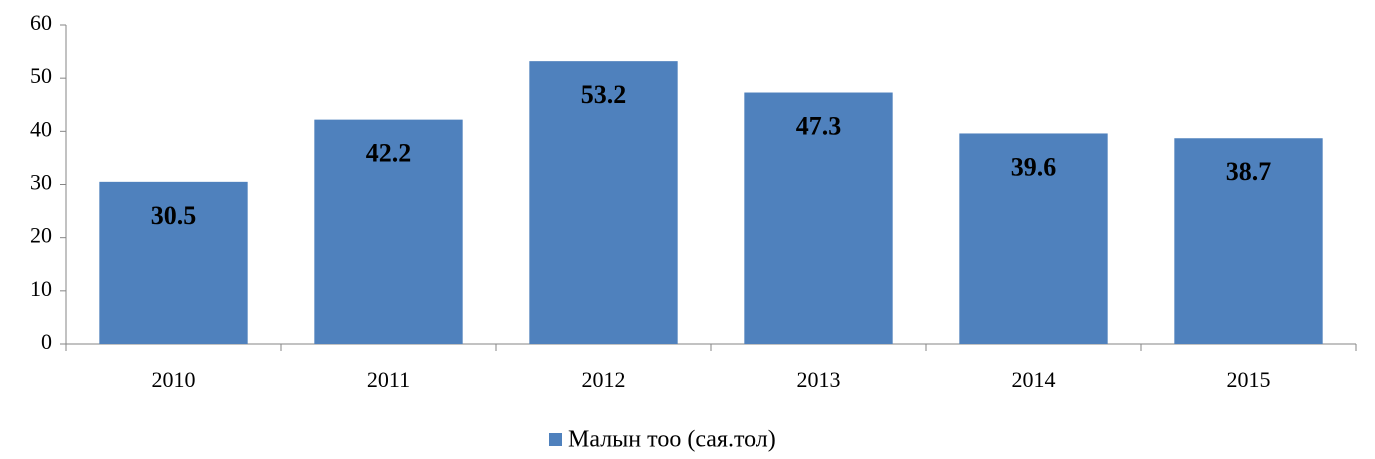  Describe the element at coordinates (555, 439) in the screenshot. I see `legend-swatch` at that location.